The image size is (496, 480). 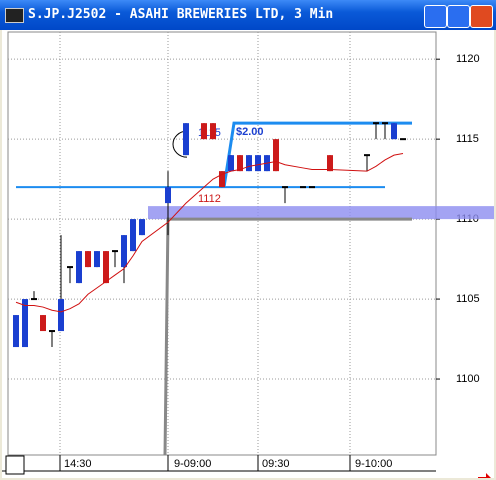 I want to click on title-bar: S.JP.J2502 - ASAHI BREWERIES LTD, 3 Min, so click(x=248, y=15).